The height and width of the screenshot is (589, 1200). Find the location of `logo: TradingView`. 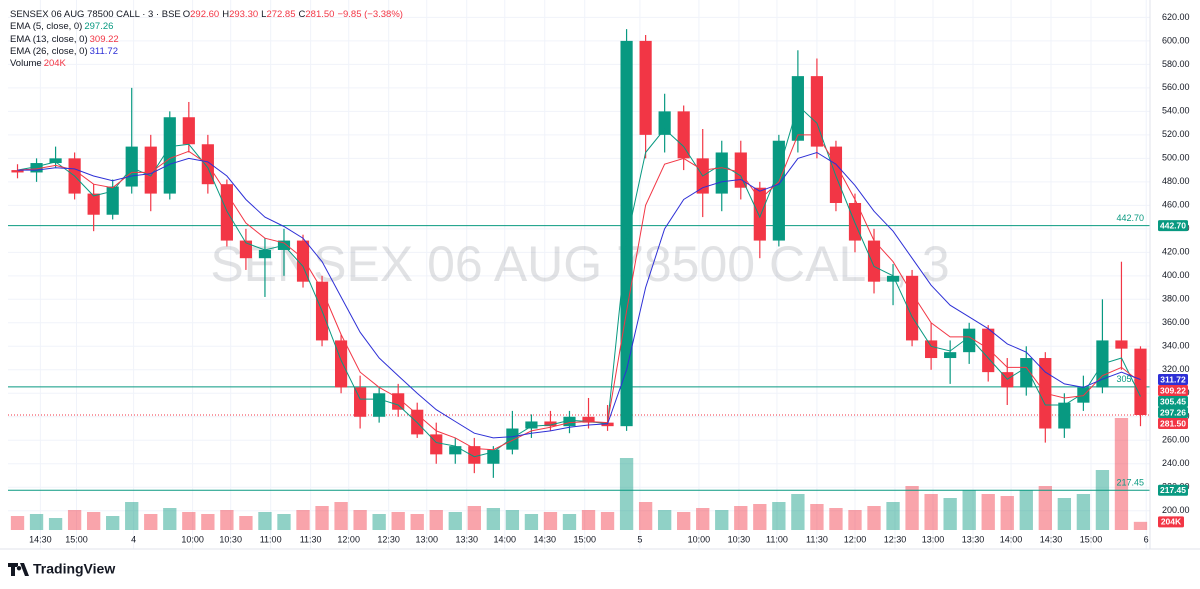

logo: TradingView is located at coordinates (61, 569).